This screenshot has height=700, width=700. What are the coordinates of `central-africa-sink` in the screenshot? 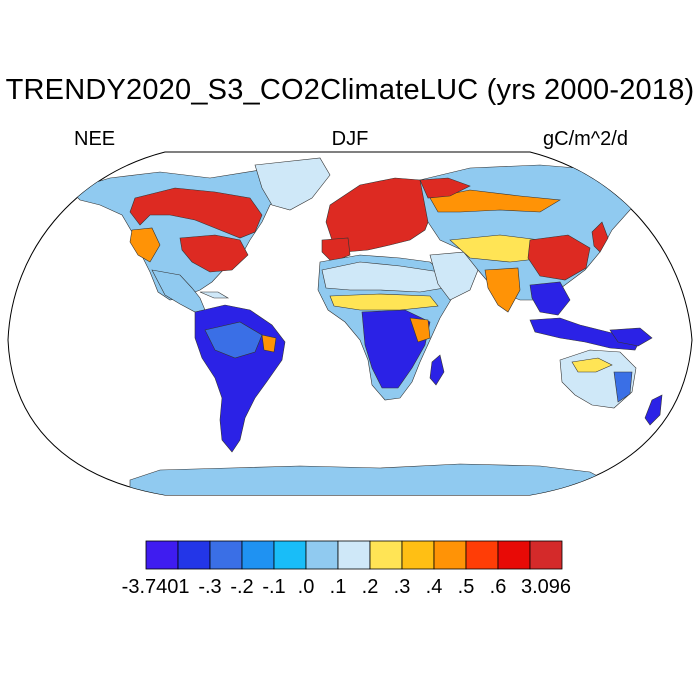 It's located at (396, 349).